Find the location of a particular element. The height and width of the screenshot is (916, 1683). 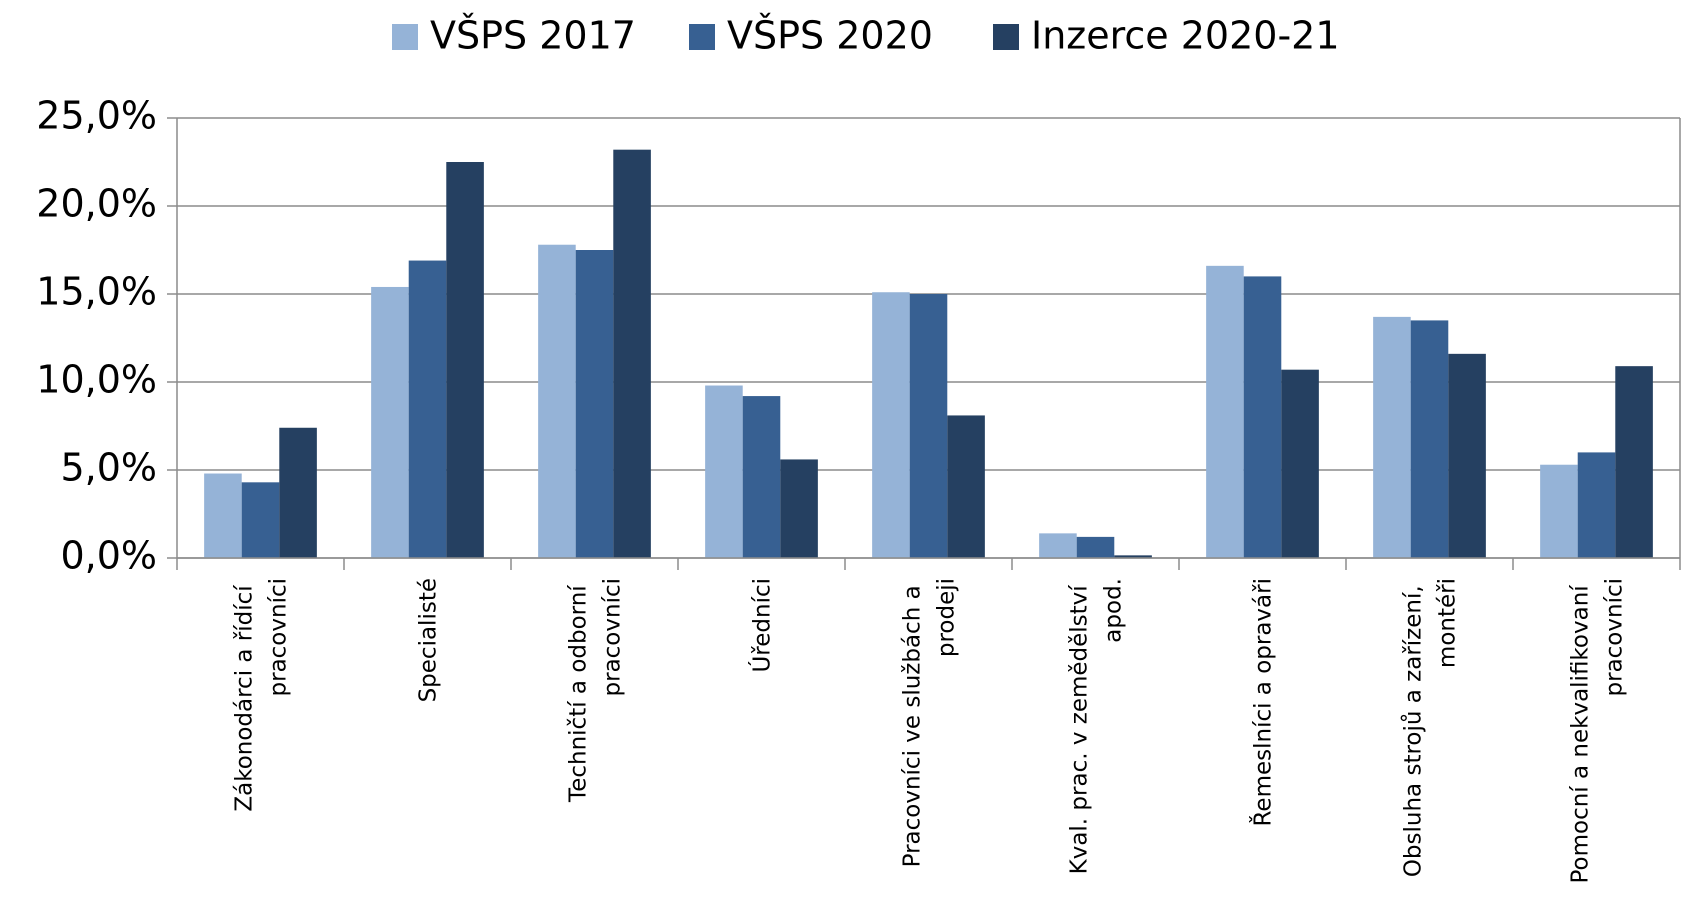

y-tick-label: 0,0% is located at coordinates (108, 556).